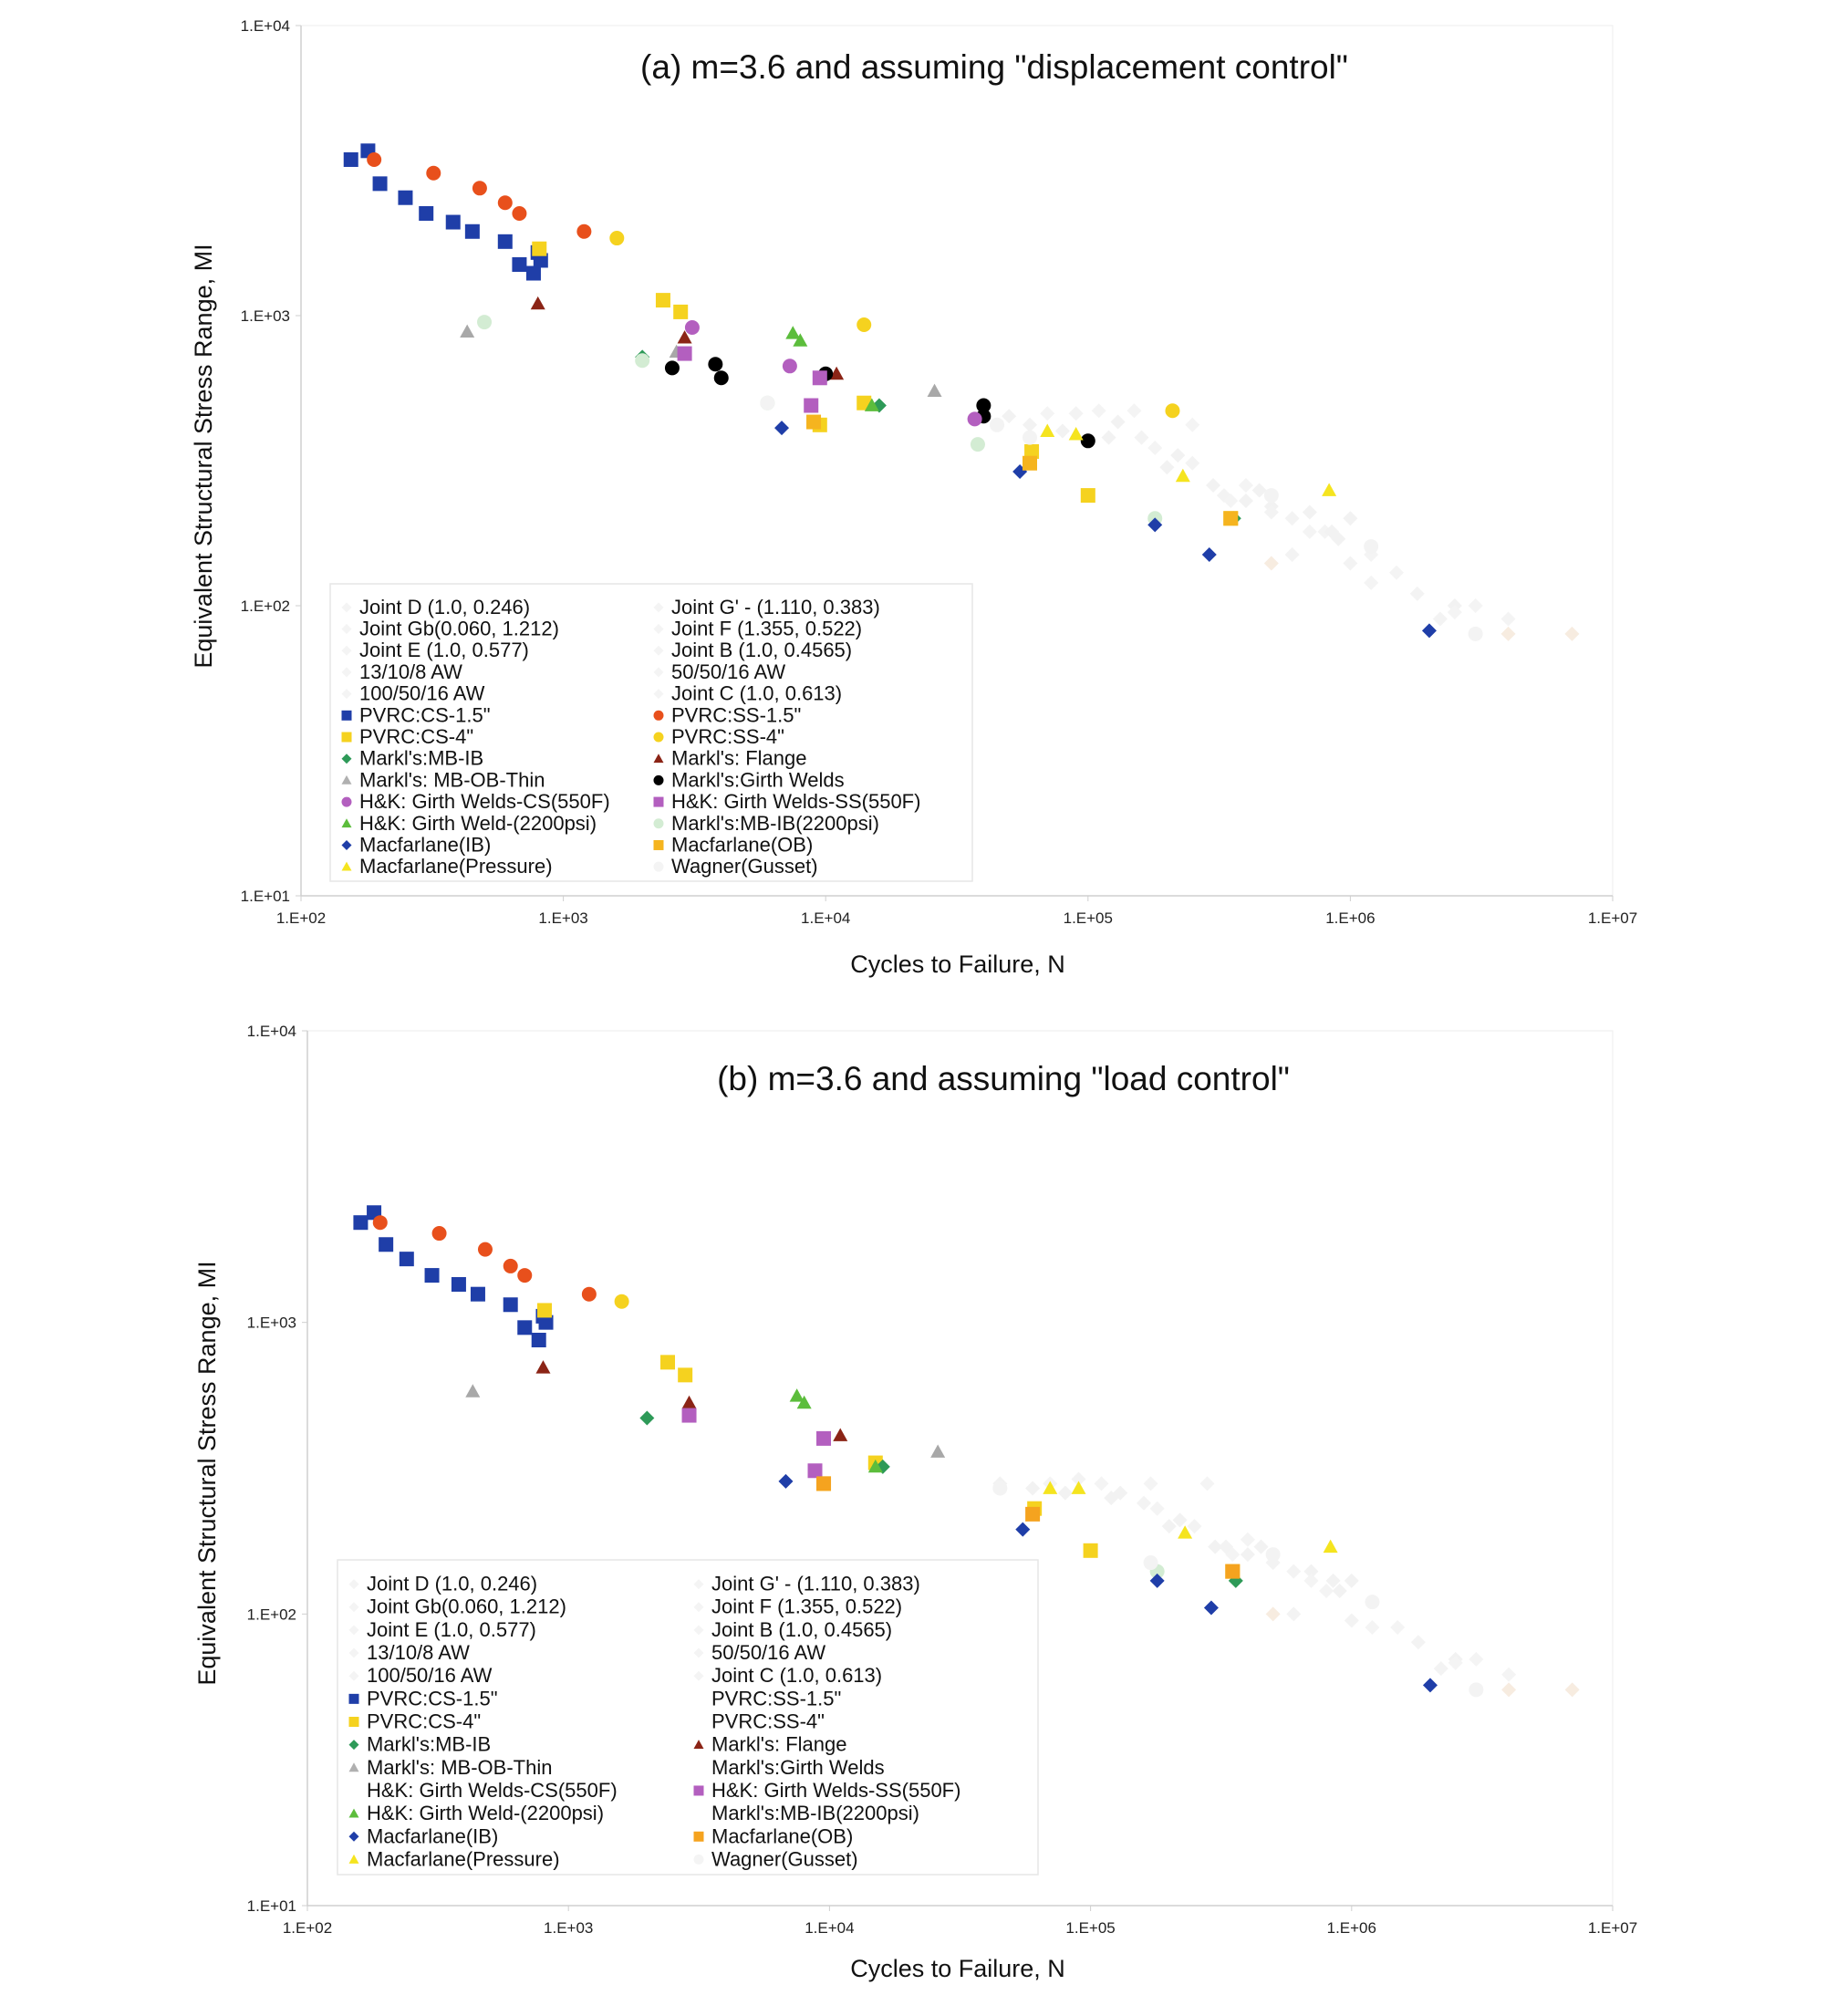 The width and height of the screenshot is (1848, 2016). I want to click on x-tick-label: 1.E+05, so click(1090, 1928).